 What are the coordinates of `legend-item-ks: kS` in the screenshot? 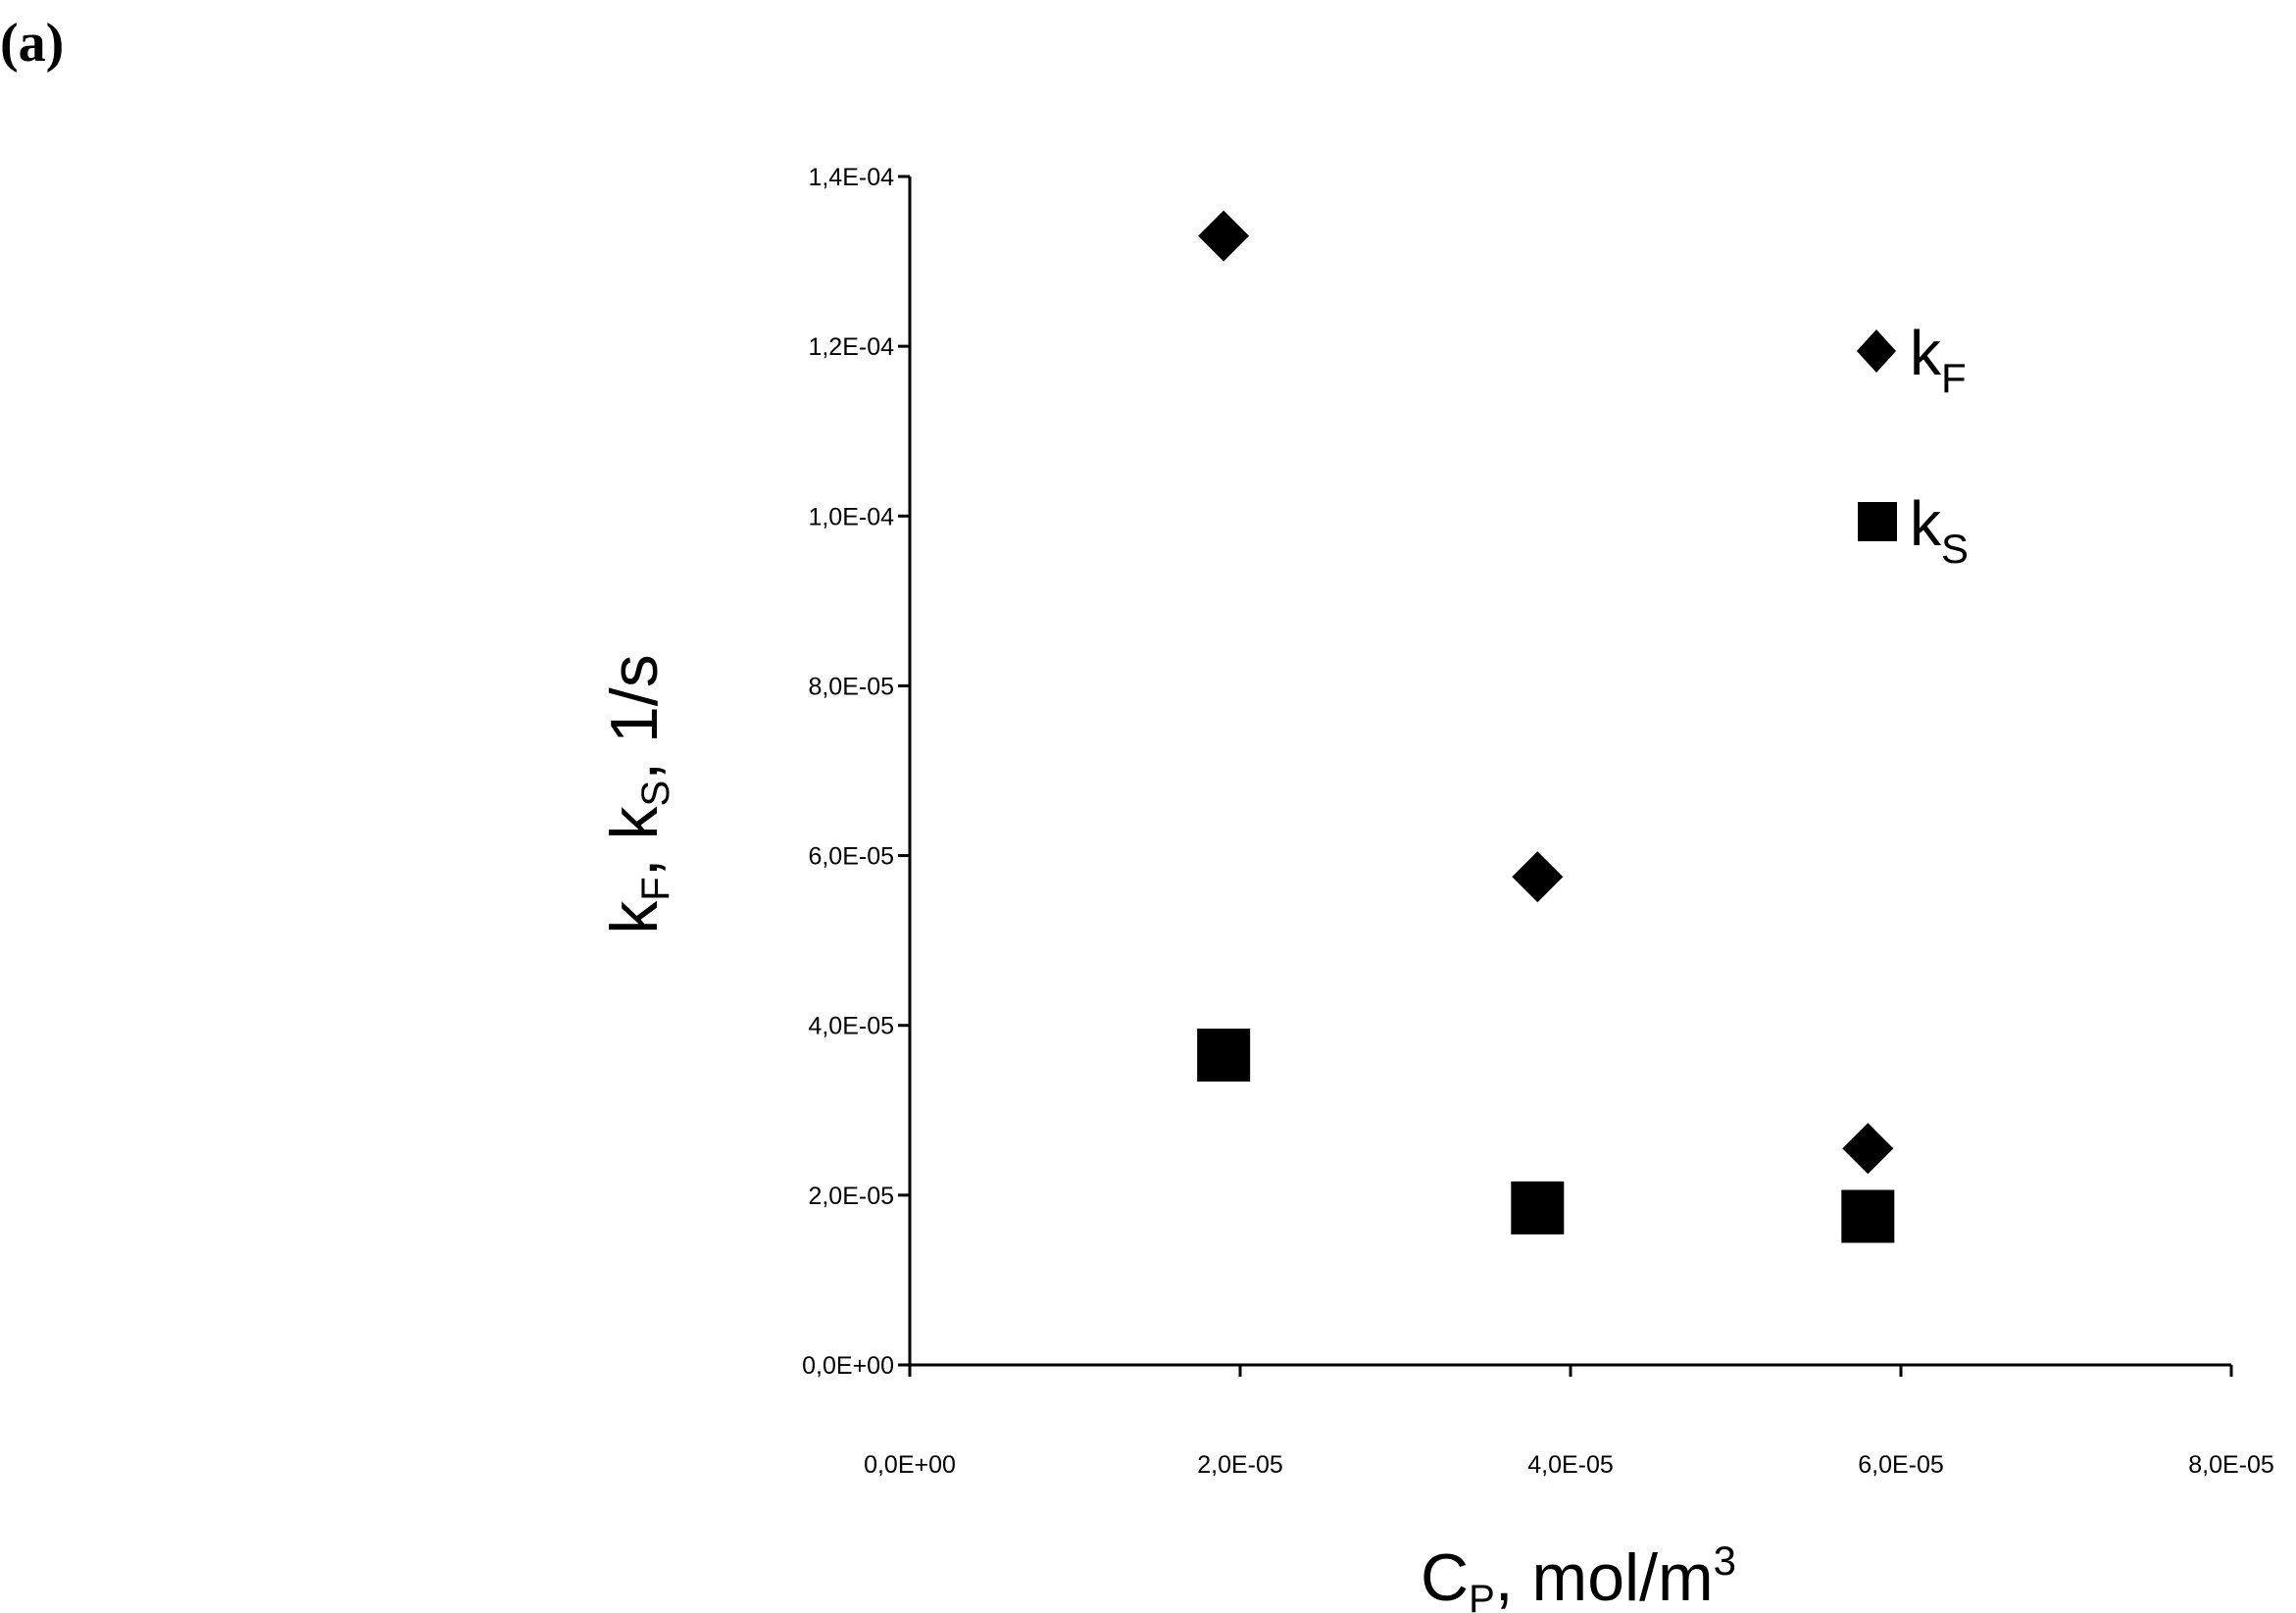 It's located at (1913, 530).